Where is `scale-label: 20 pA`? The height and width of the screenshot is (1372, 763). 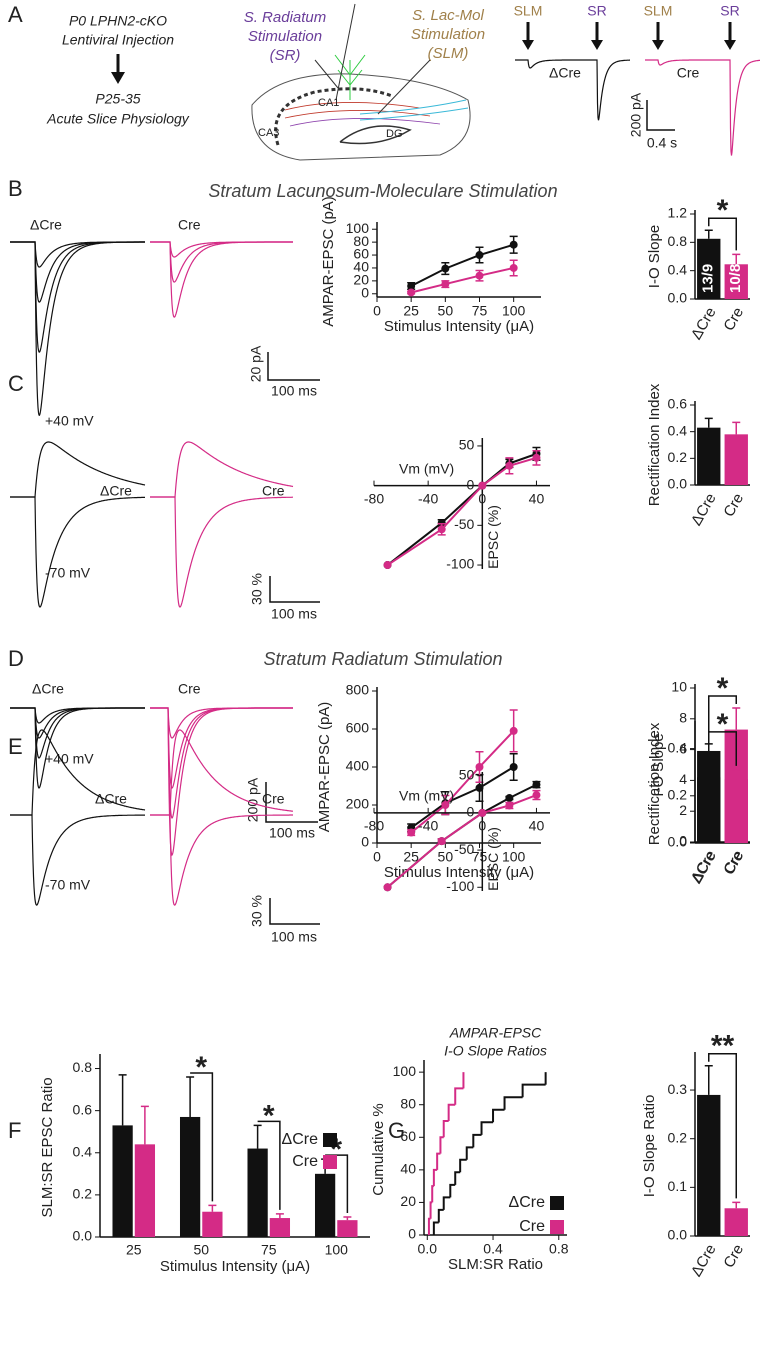
scale-label: 20 pA is located at coordinates (256, 363).